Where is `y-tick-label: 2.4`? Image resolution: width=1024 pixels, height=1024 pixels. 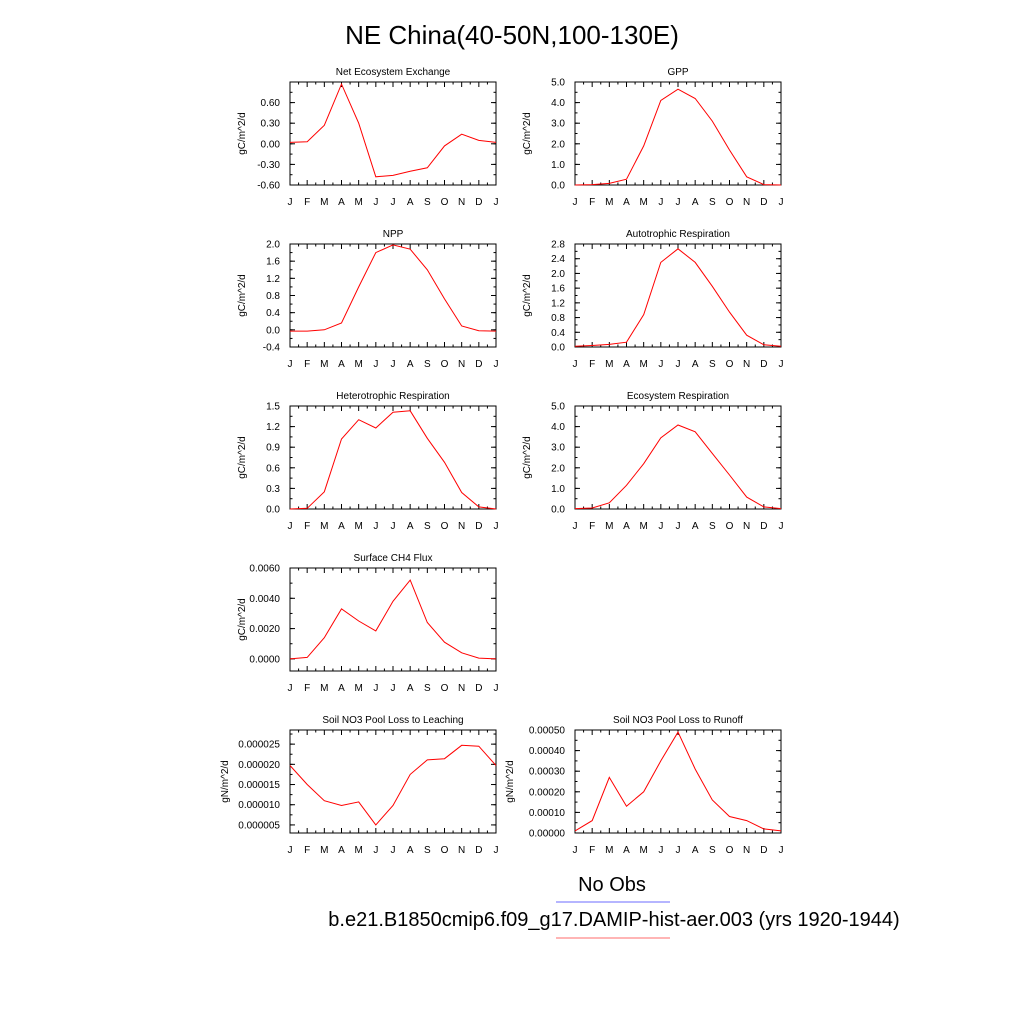
y-tick-label: 2.4 is located at coordinates (558, 259).